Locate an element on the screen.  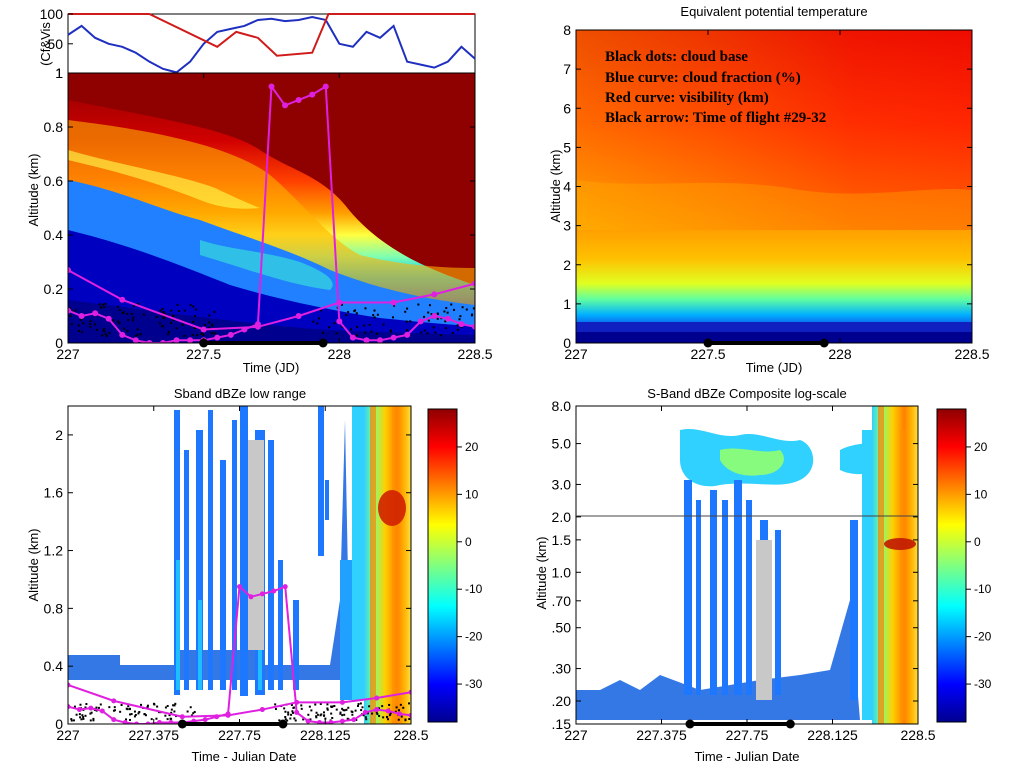
y-tick-label: 0.8 is located at coordinates (54, 608).